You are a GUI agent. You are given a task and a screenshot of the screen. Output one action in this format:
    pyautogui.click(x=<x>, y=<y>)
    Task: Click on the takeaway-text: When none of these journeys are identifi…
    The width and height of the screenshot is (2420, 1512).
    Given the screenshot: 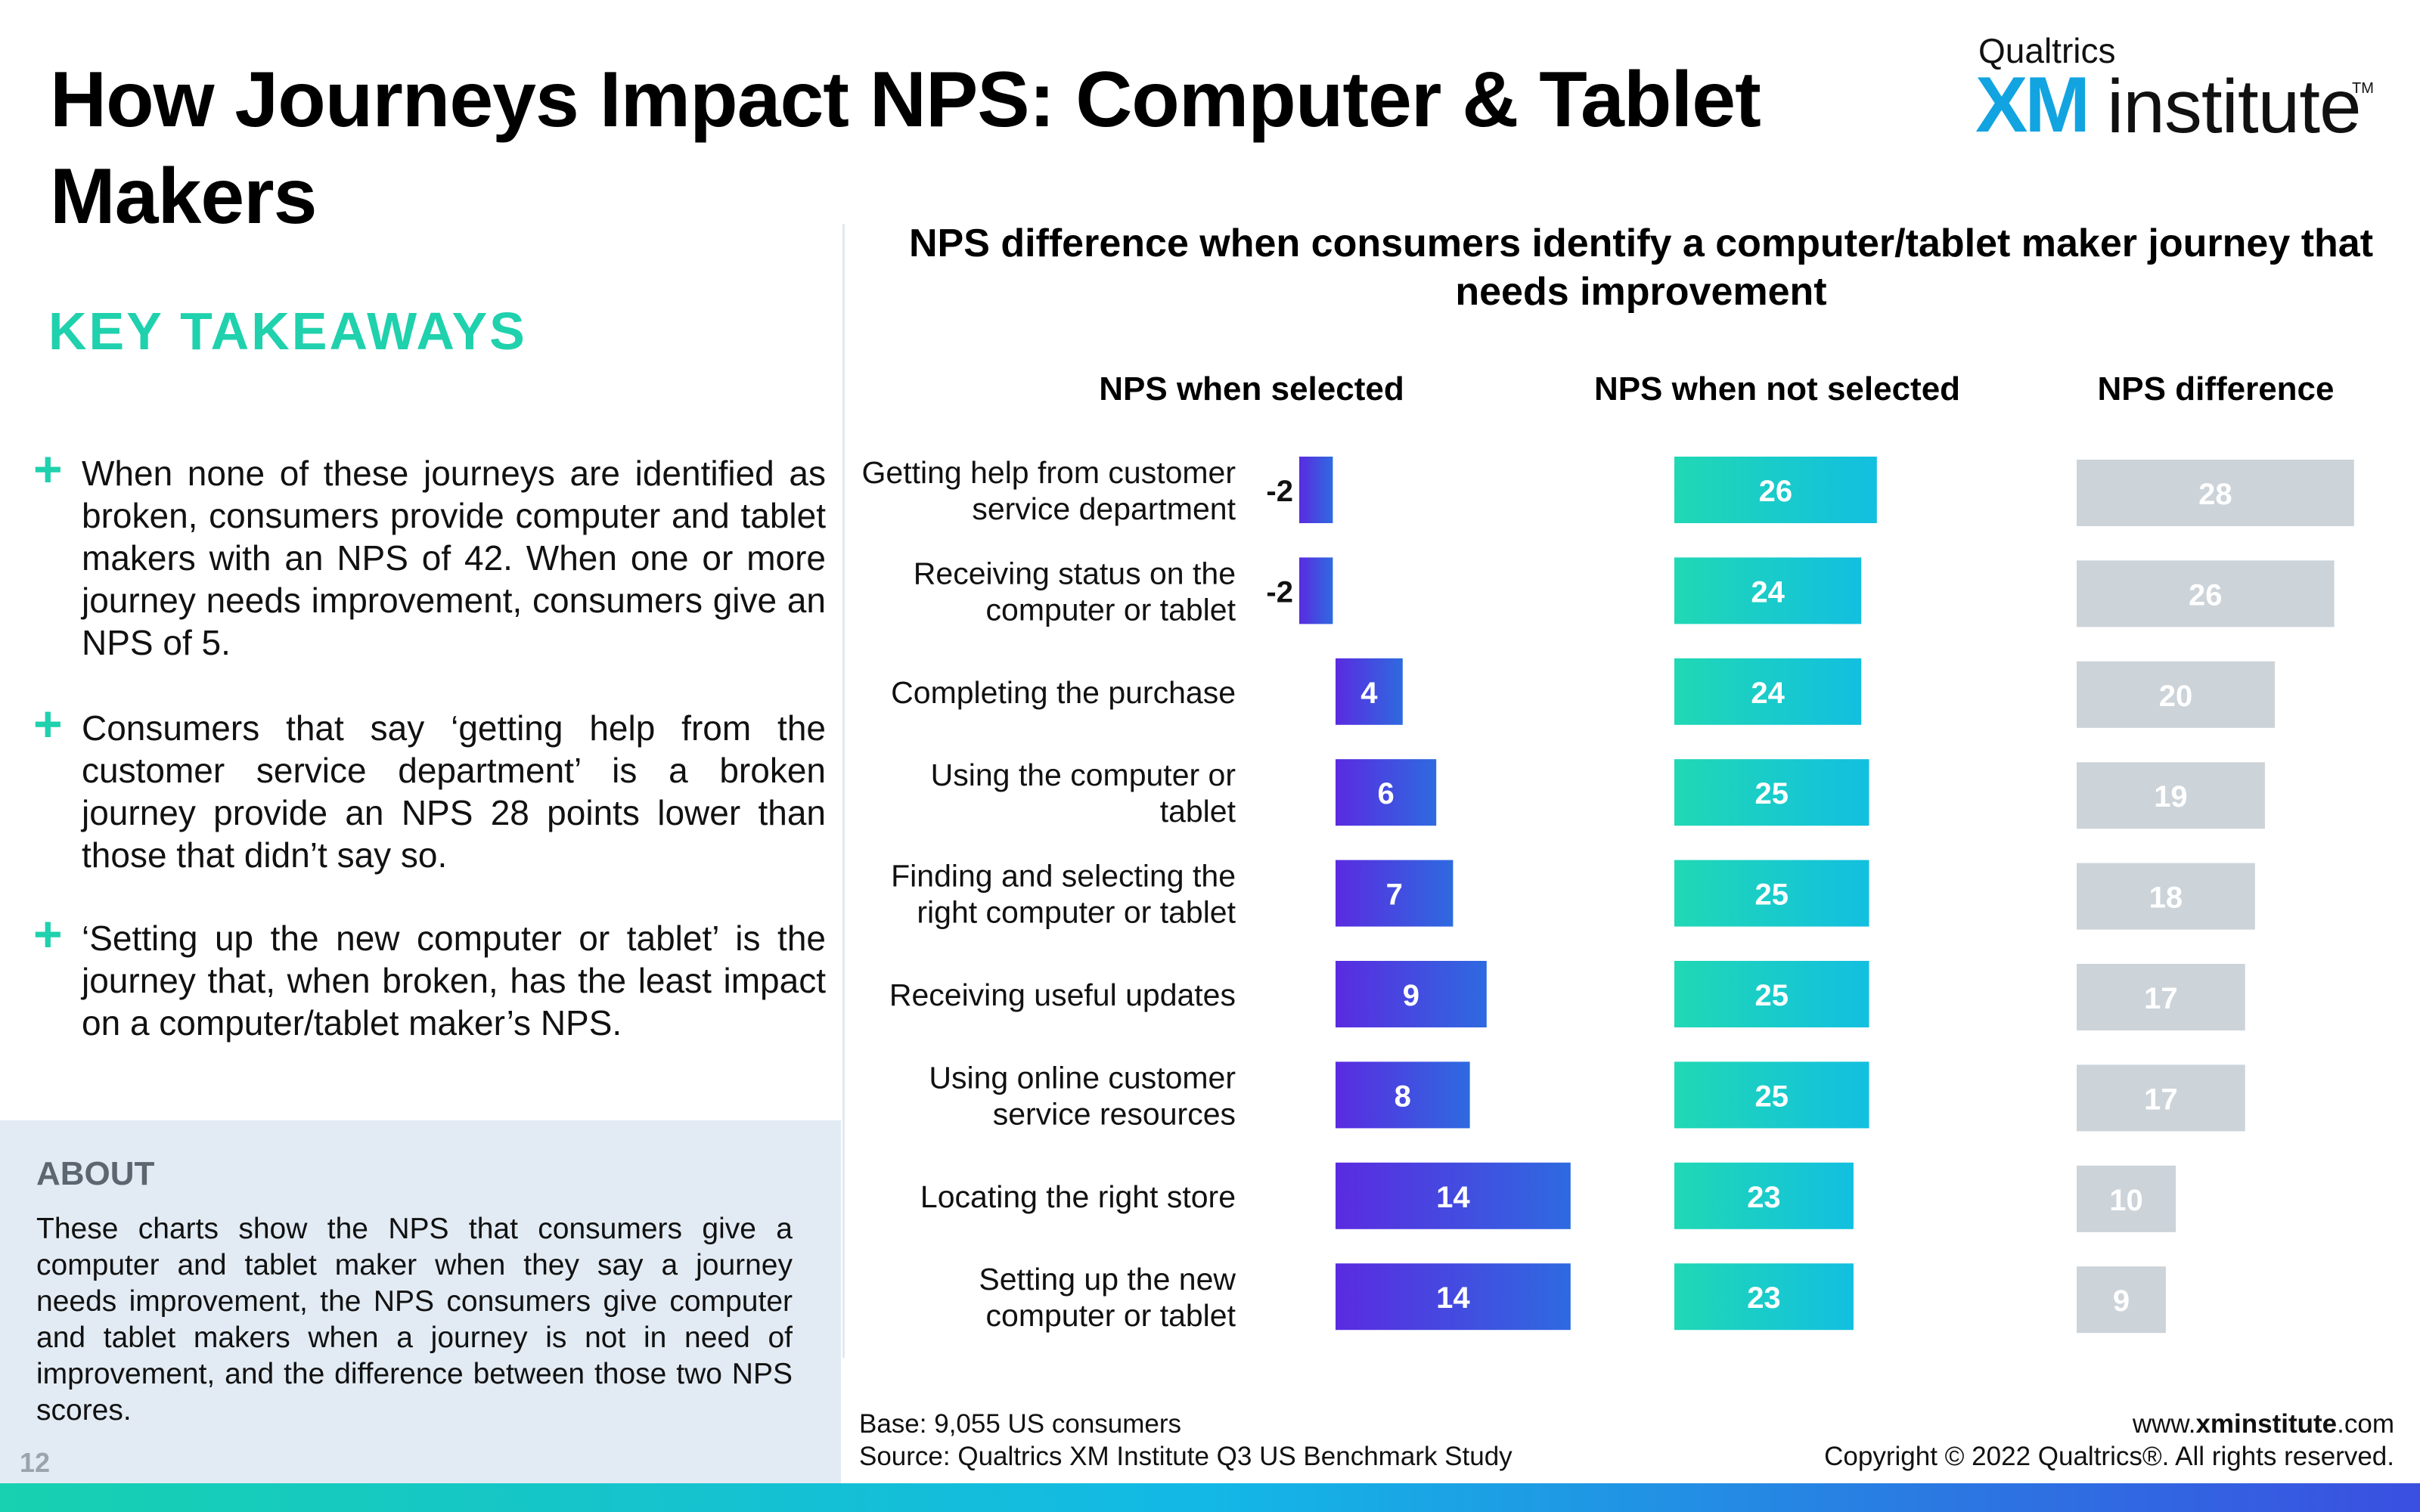 What is the action you would take?
    pyautogui.click(x=454, y=558)
    